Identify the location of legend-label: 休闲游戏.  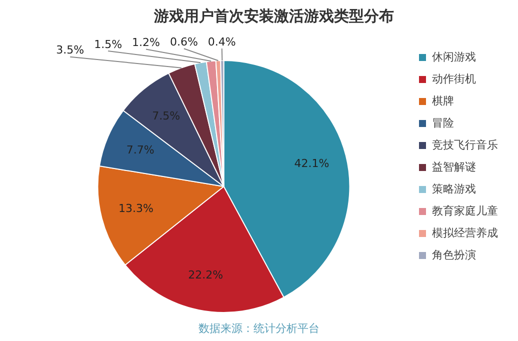
(454, 57).